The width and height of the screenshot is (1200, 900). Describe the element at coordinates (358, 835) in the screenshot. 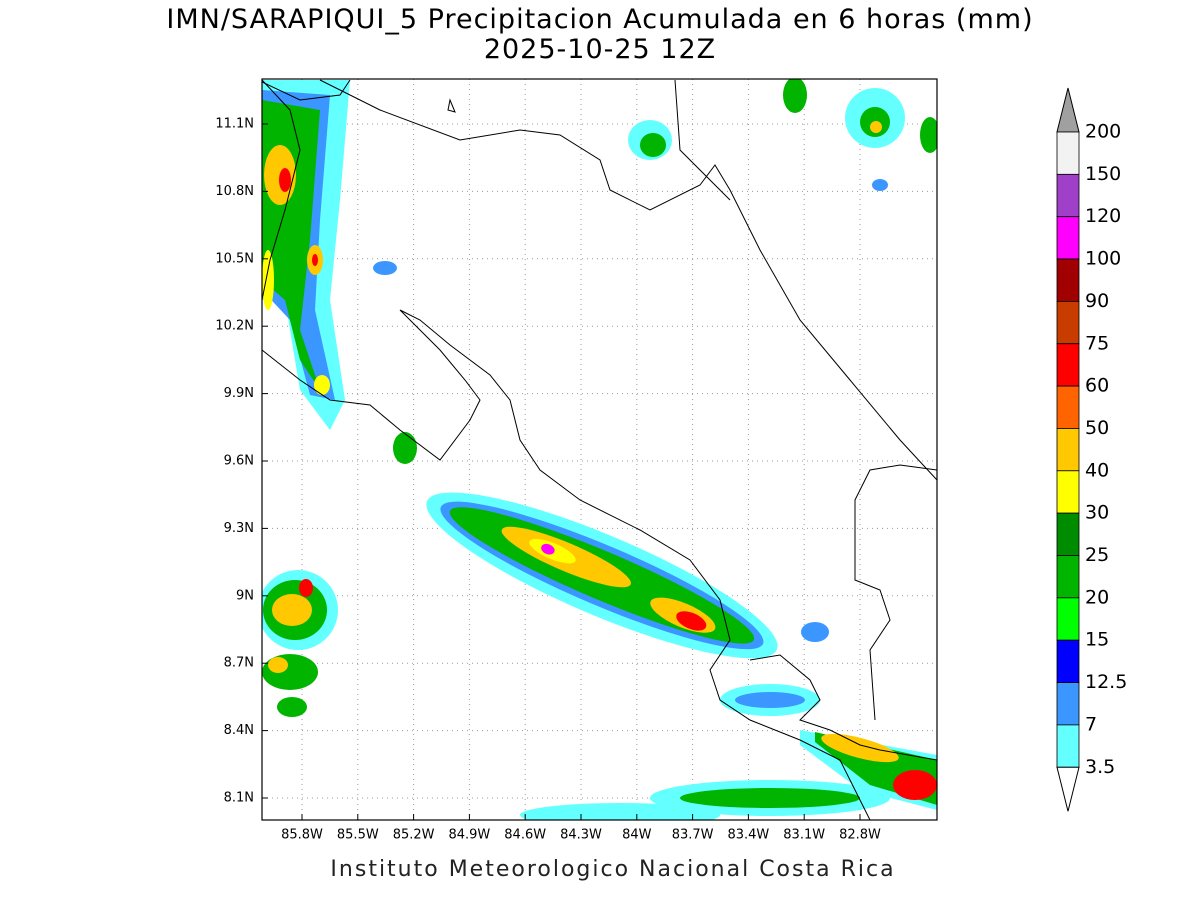

I see `x-tick-label: 85.5W` at that location.